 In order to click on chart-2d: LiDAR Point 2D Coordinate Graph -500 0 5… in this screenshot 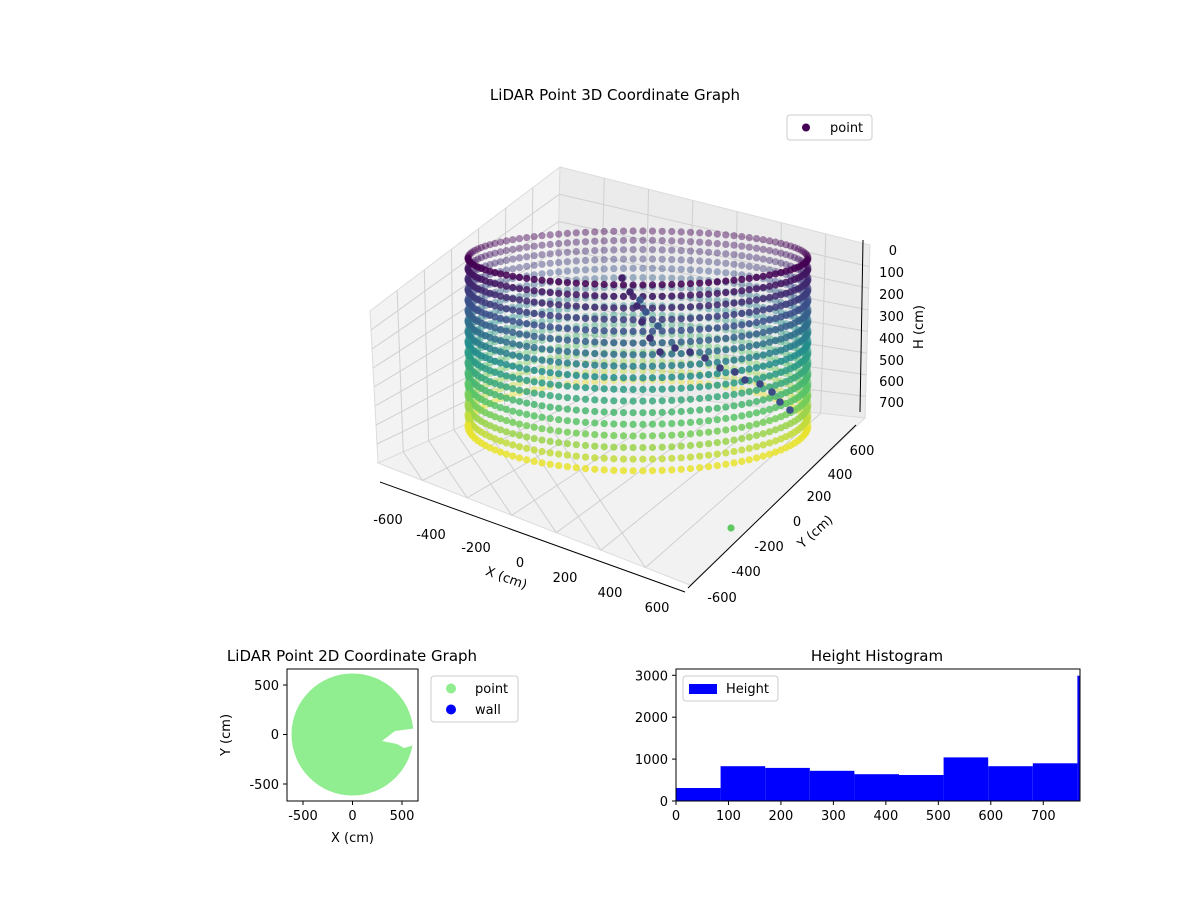, I will do `click(369, 746)`.